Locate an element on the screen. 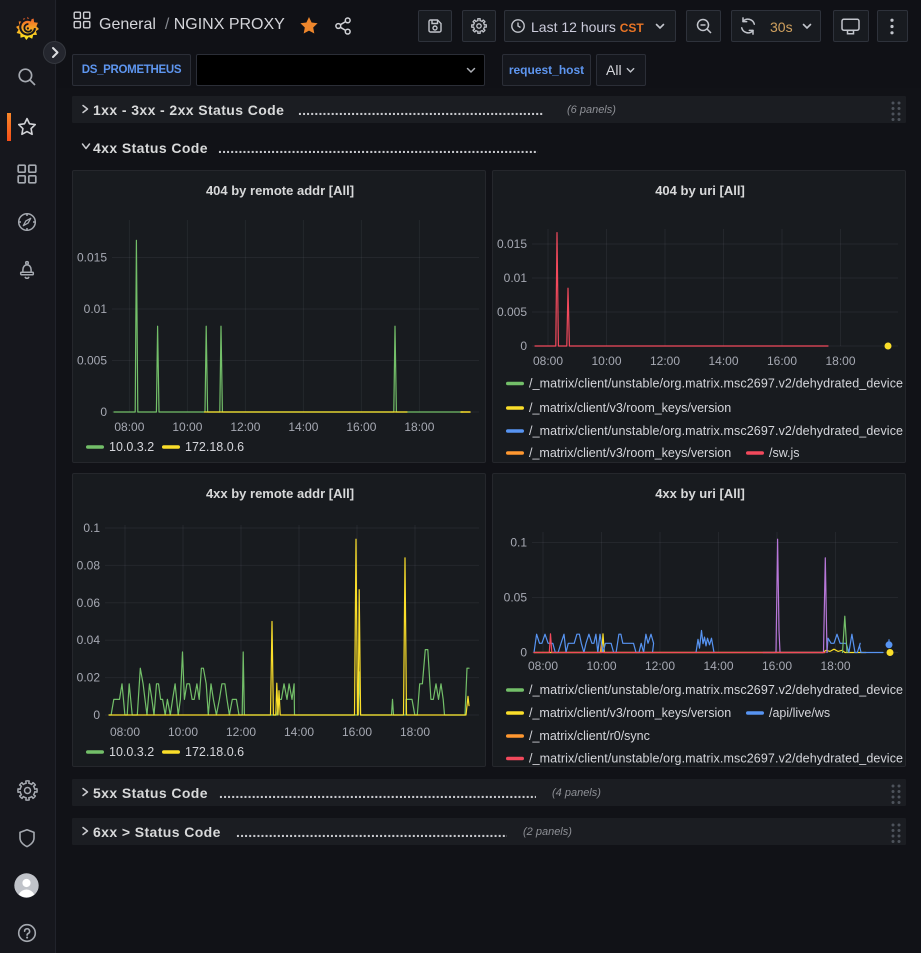  svg-text: 404 by uri [All] is located at coordinates (700, 190).